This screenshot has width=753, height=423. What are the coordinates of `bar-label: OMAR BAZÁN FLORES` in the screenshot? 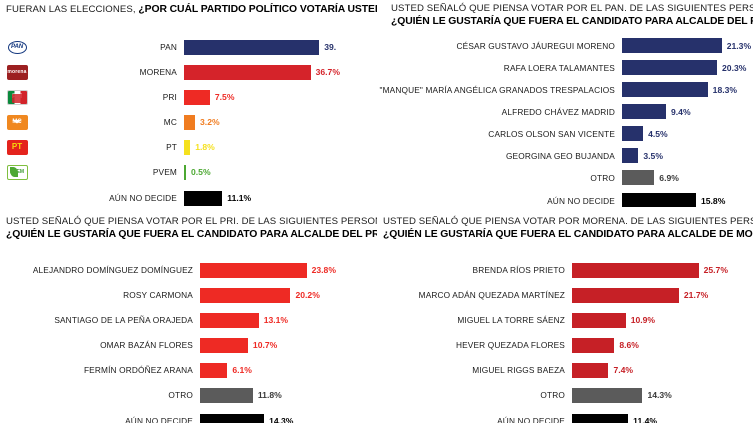 It's located at (146, 345).